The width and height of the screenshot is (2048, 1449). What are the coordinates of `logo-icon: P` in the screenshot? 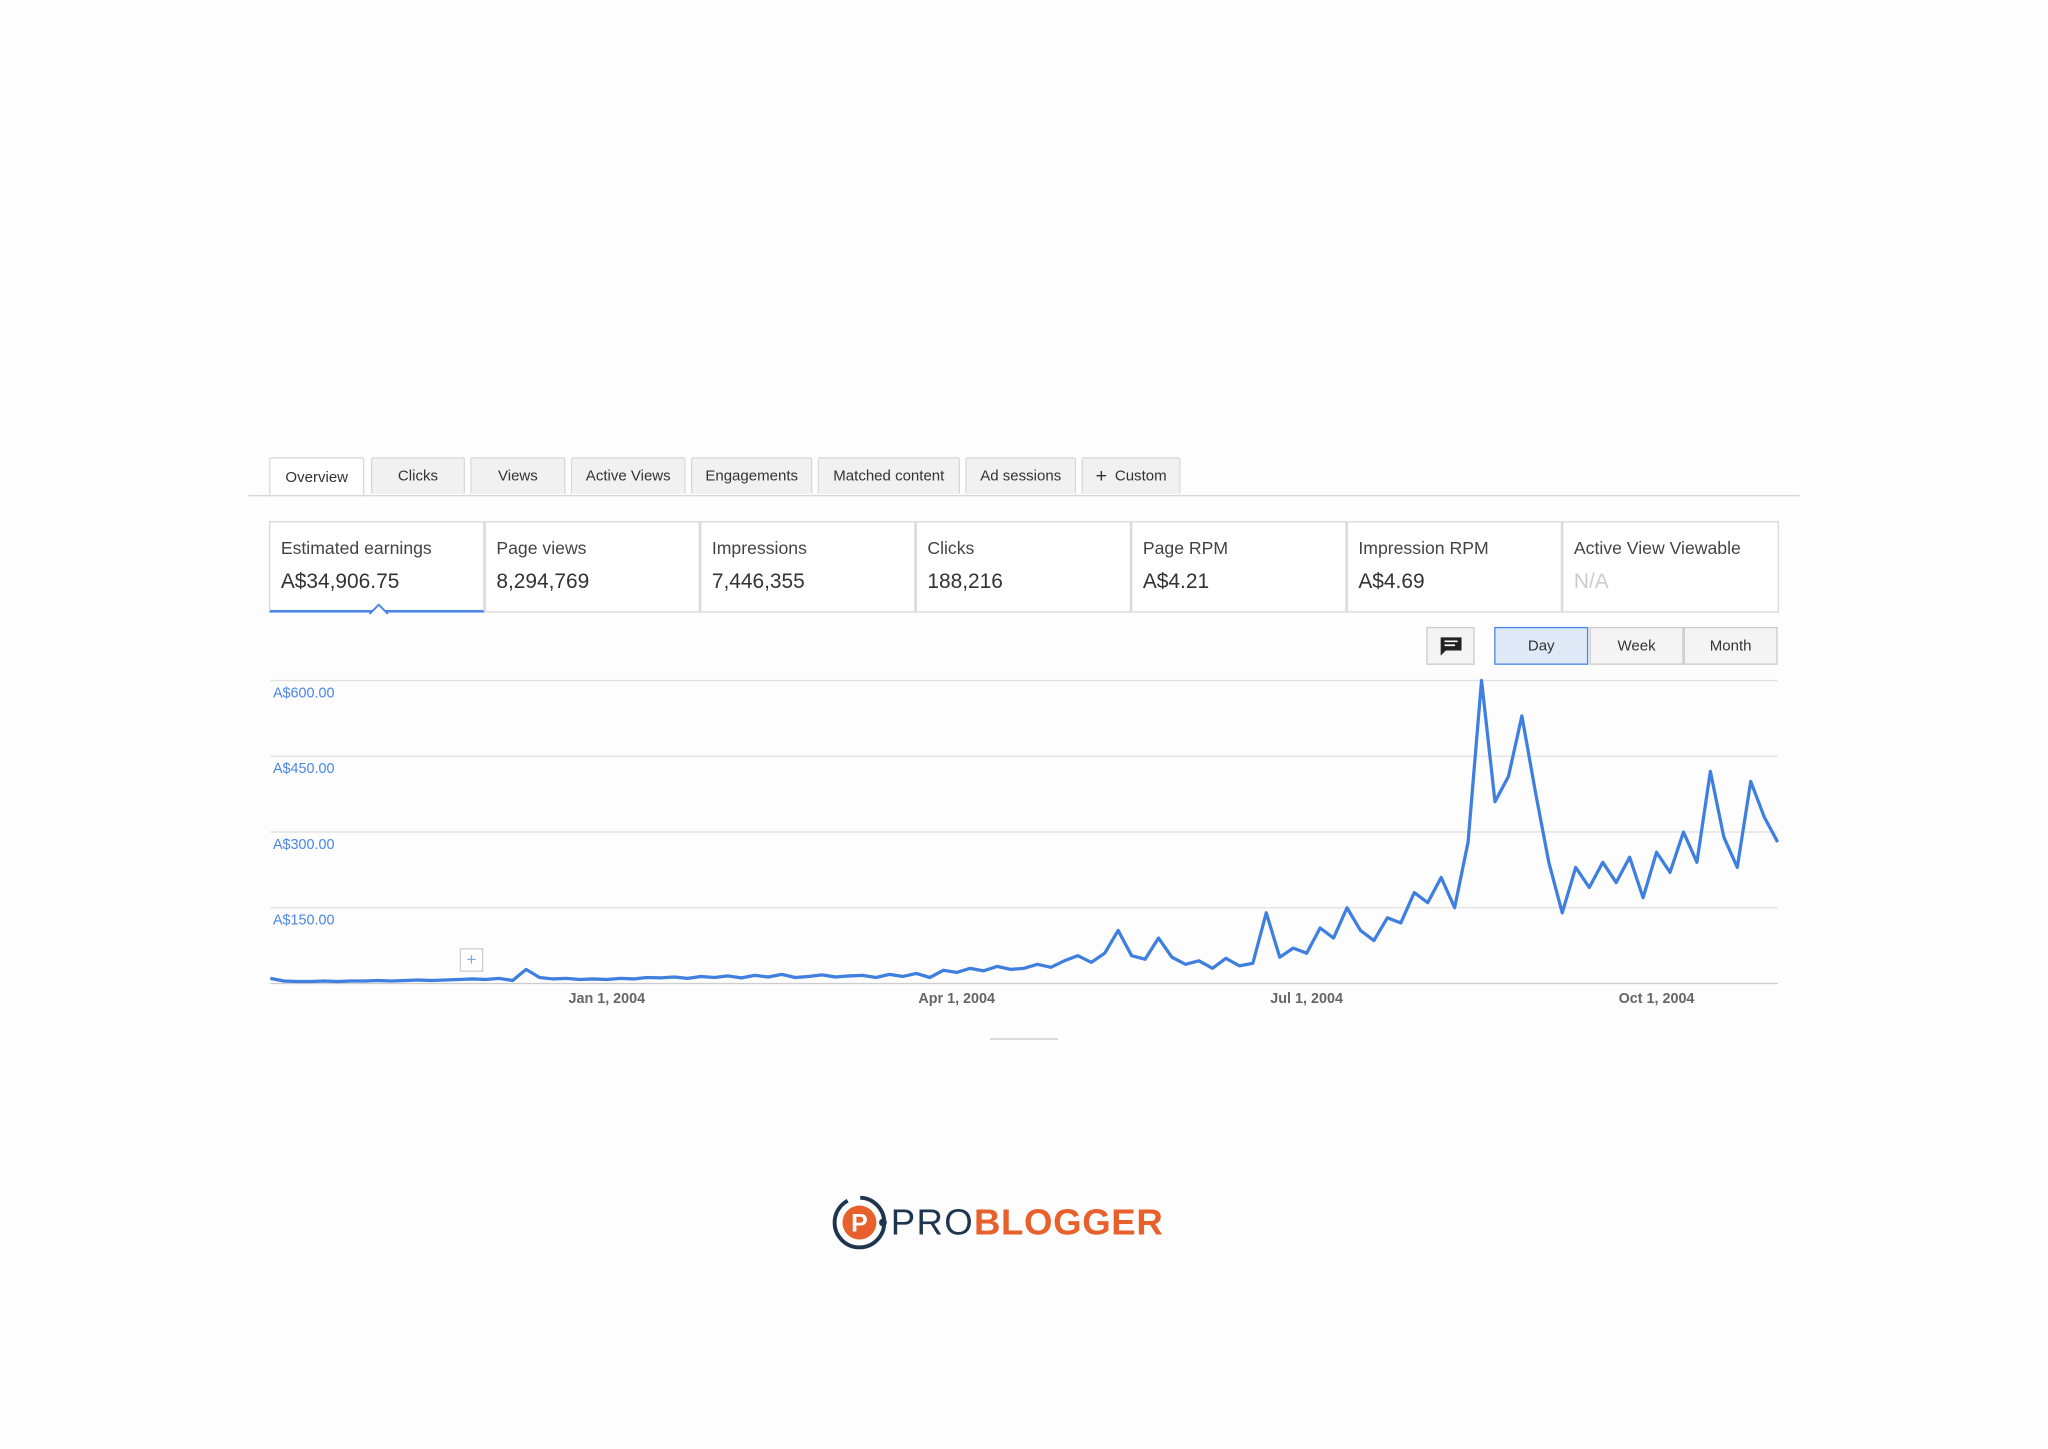 It's located at (859, 1222).